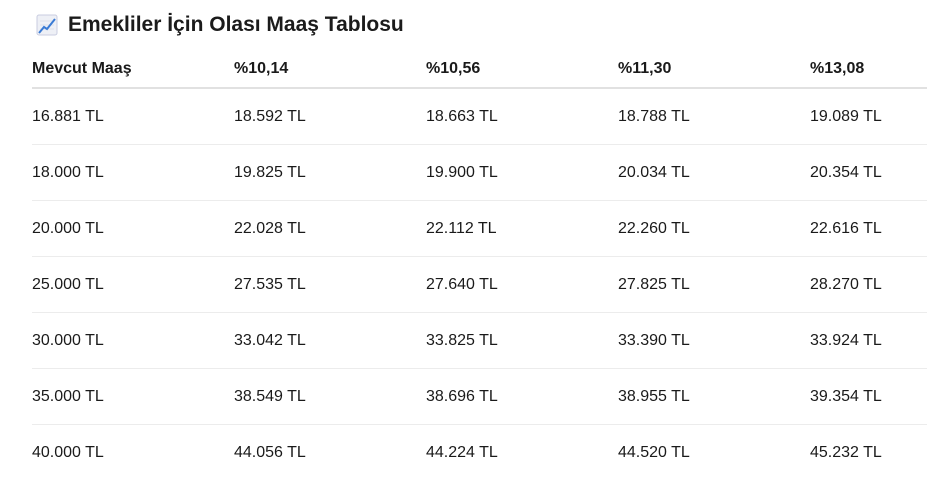  What do you see at coordinates (868, 341) in the screenshot?
I see `projected-salary-cell: 33.924 TL` at bounding box center [868, 341].